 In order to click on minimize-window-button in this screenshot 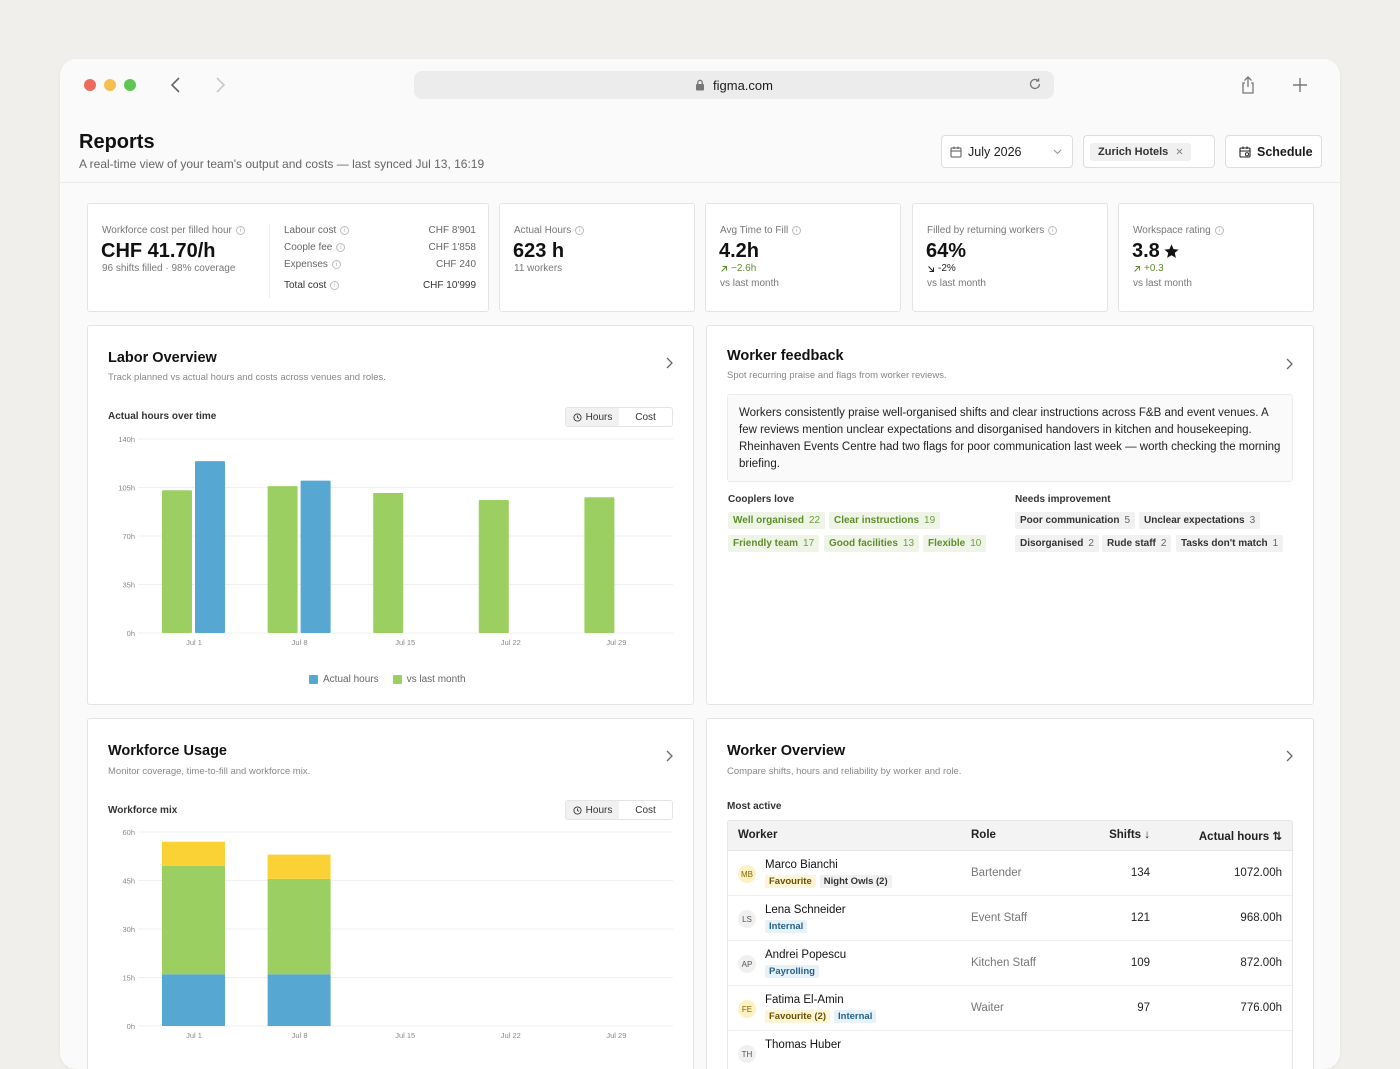, I will do `click(110, 85)`.